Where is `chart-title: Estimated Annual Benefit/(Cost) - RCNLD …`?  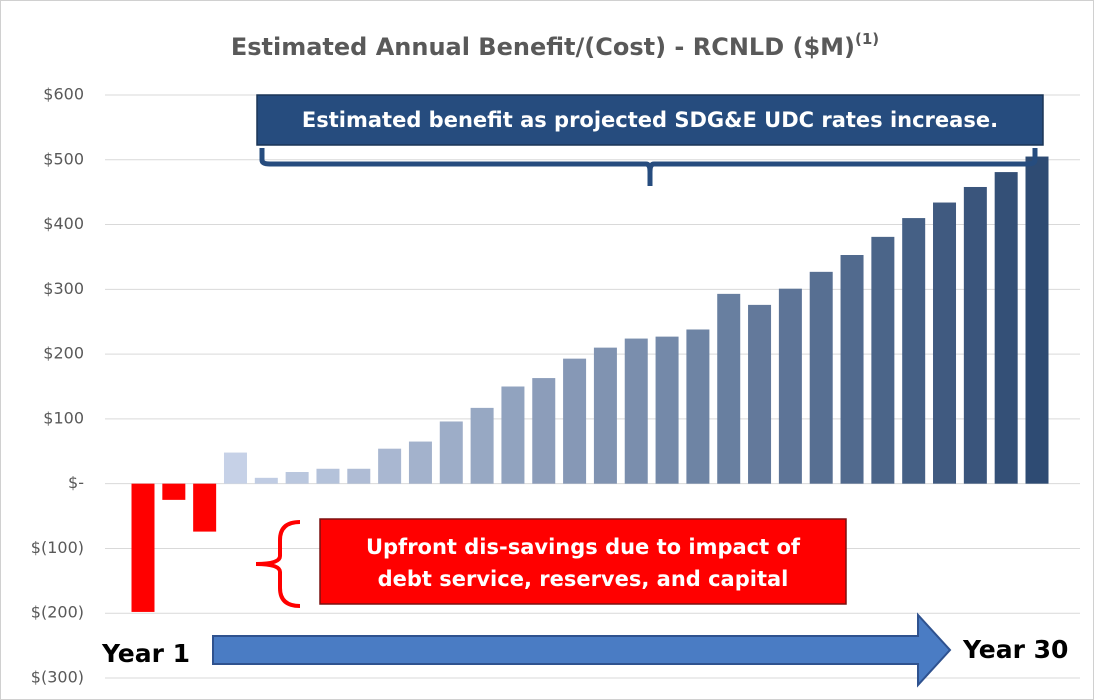
chart-title: Estimated Annual Benefit/(Cost) - RCNLD … is located at coordinates (555, 46).